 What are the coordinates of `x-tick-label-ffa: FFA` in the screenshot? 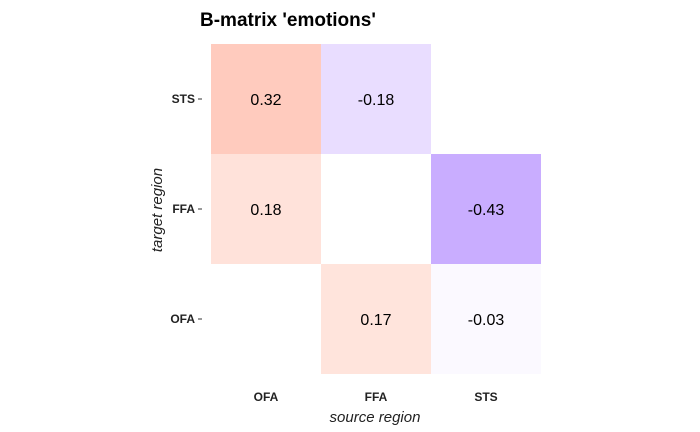 It's located at (376, 397).